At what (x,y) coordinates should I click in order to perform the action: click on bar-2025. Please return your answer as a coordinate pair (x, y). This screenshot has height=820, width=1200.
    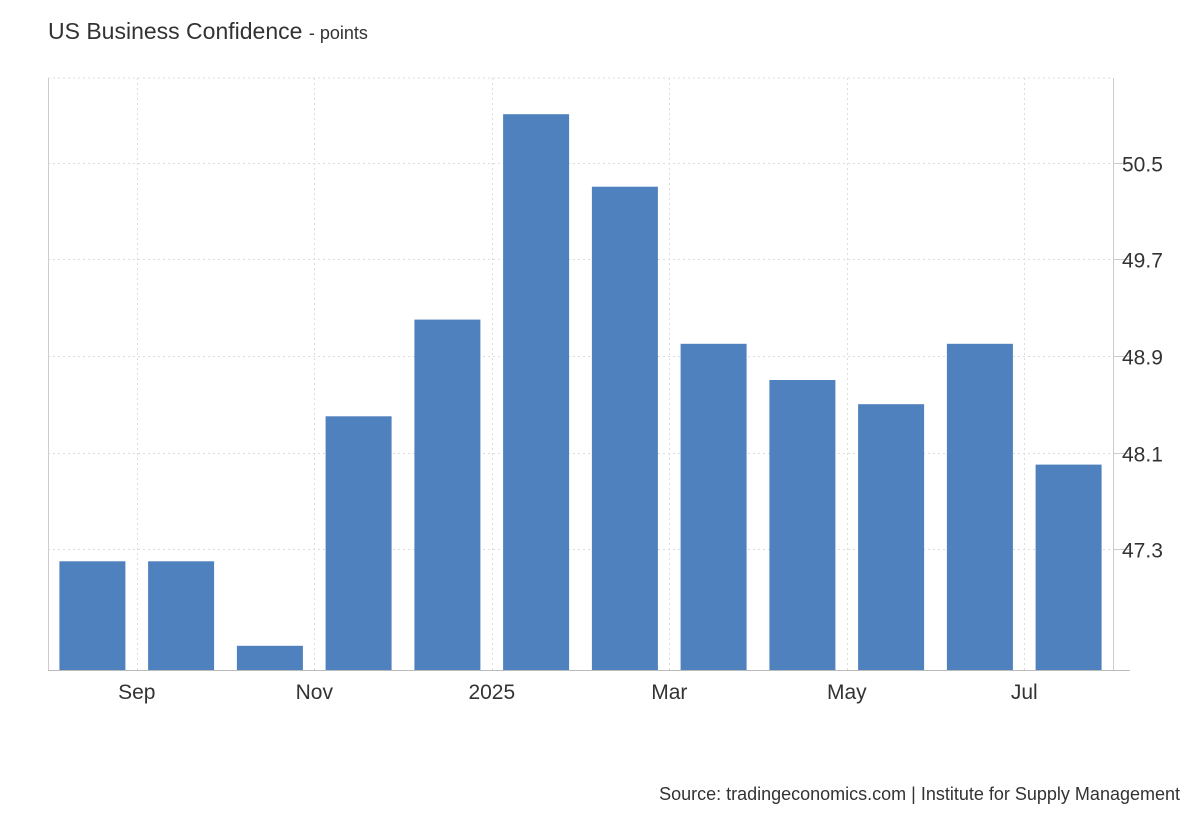
    Looking at the image, I should click on (536, 392).